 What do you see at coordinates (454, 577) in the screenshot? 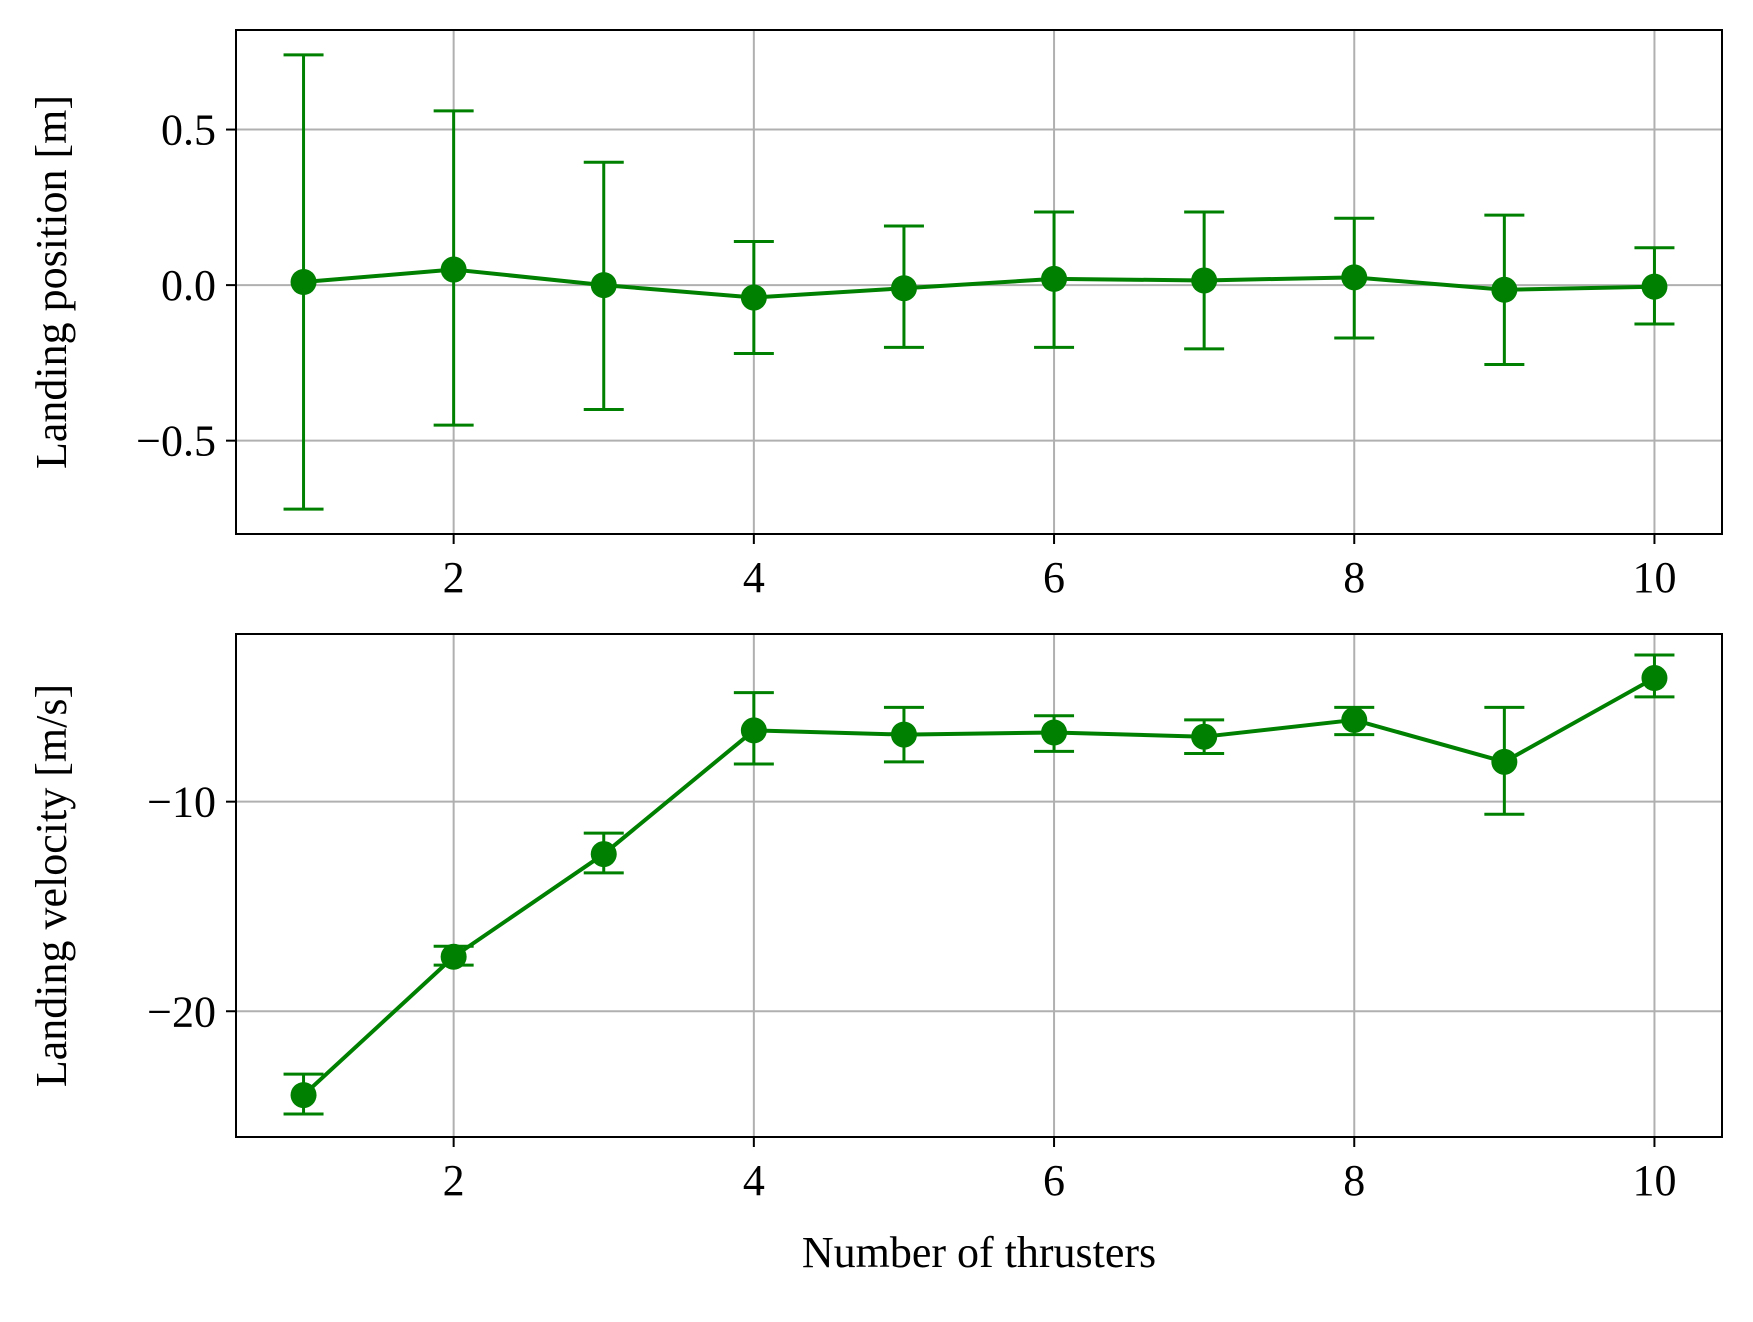
I see `position-x-tick-label: 2` at bounding box center [454, 577].